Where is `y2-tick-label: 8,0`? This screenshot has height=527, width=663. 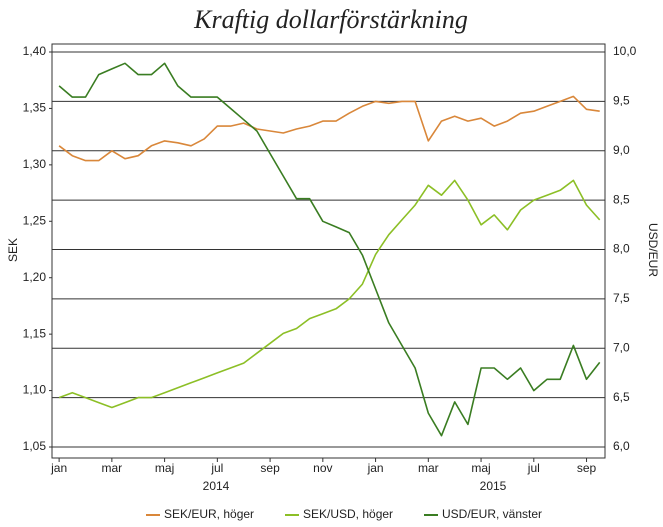 y2-tick-label: 8,0 is located at coordinates (621, 249).